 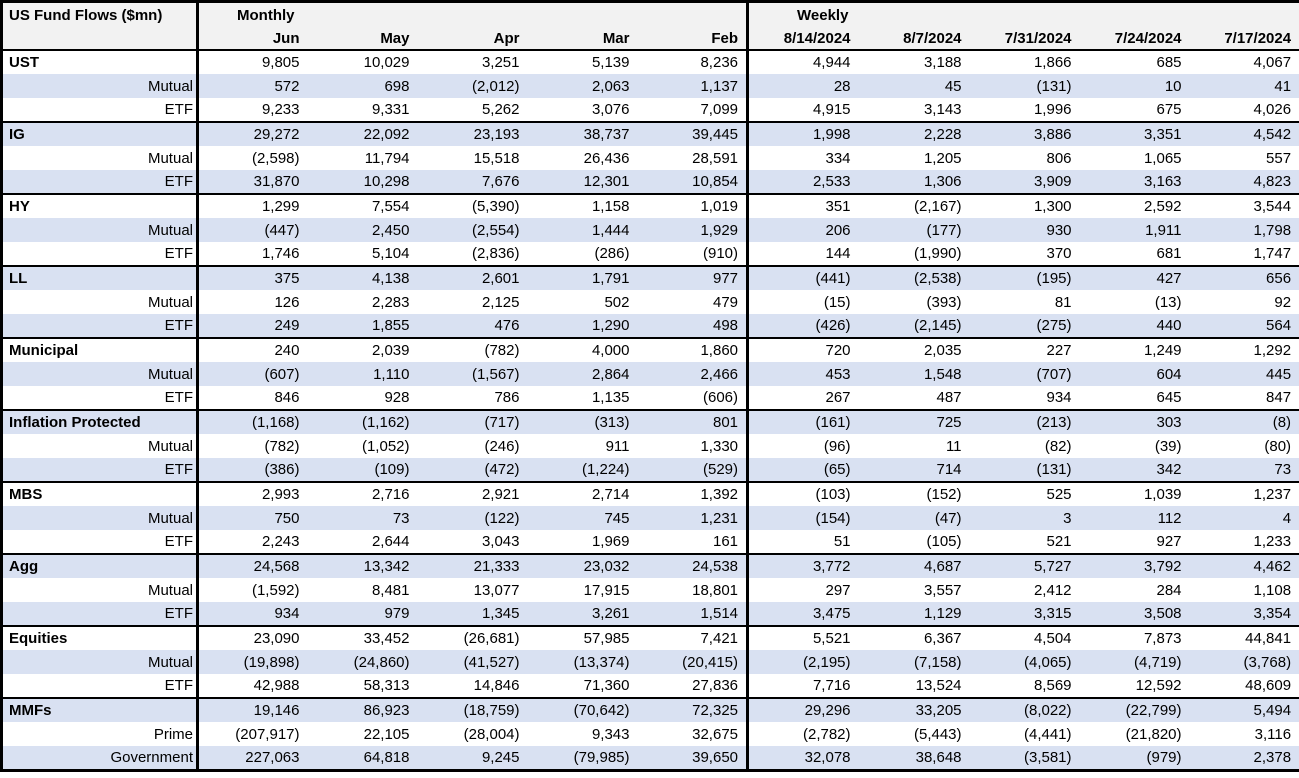 What do you see at coordinates (472, 470) in the screenshot?
I see `value-cell: (472)` at bounding box center [472, 470].